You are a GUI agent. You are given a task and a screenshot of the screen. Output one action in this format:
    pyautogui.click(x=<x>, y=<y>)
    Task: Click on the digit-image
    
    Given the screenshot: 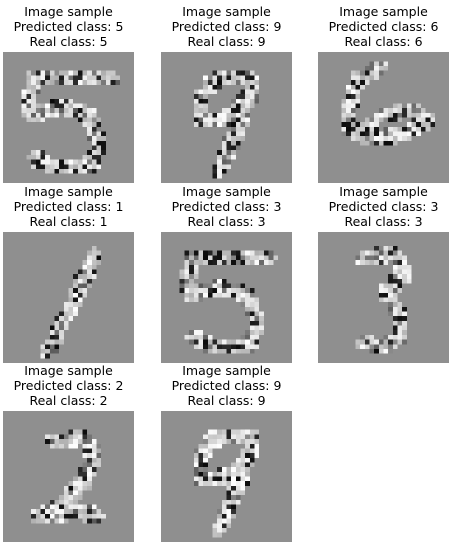 What is the action you would take?
    pyautogui.click(x=68, y=297)
    